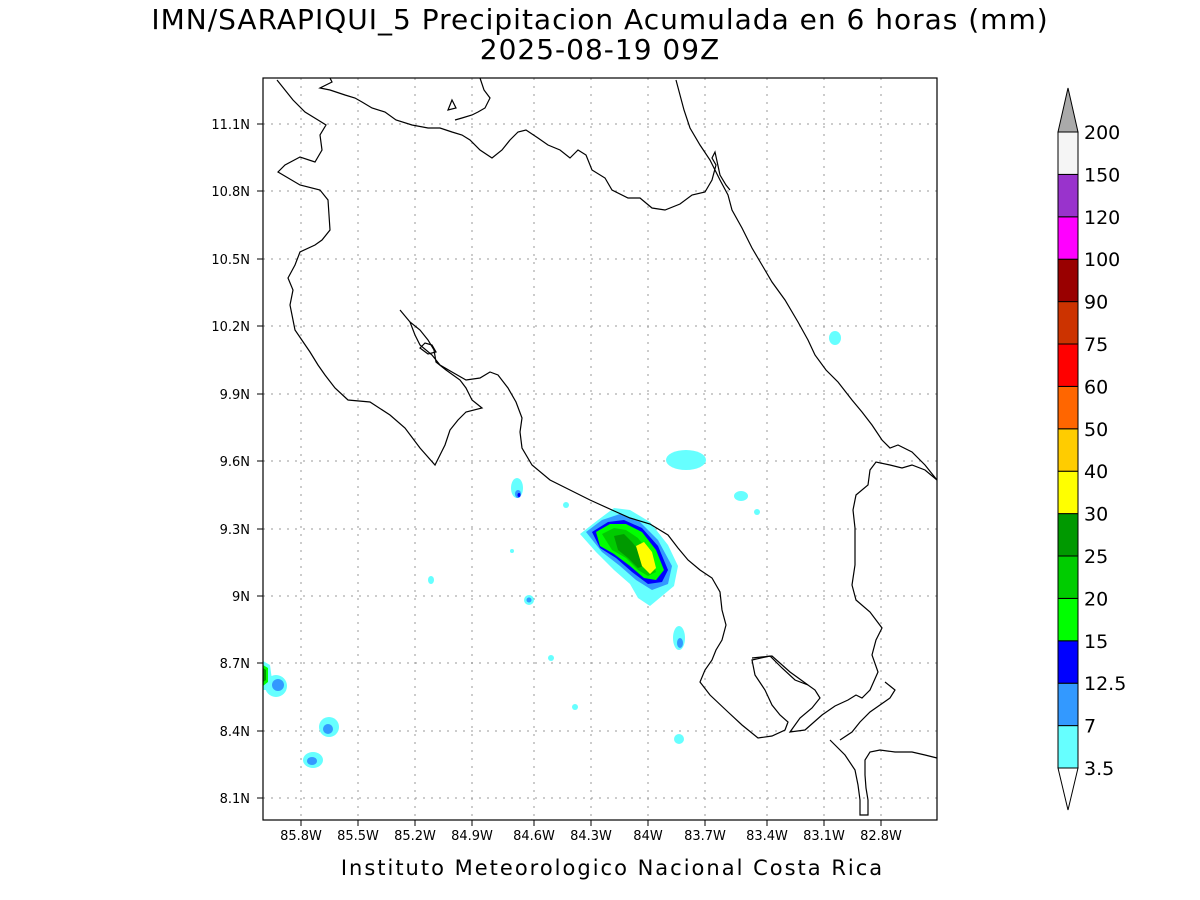 The width and height of the screenshot is (1200, 900). I want to click on lat-label: 10.5N, so click(230, 260).